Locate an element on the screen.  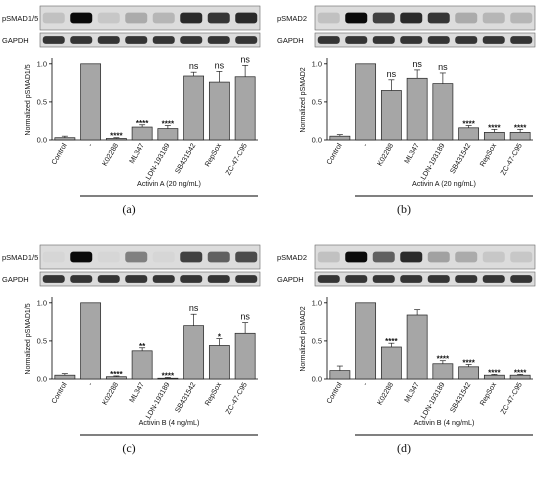
western-blot-images: pSMAD1/5 GAPDH is located at coordinates (131, 26).